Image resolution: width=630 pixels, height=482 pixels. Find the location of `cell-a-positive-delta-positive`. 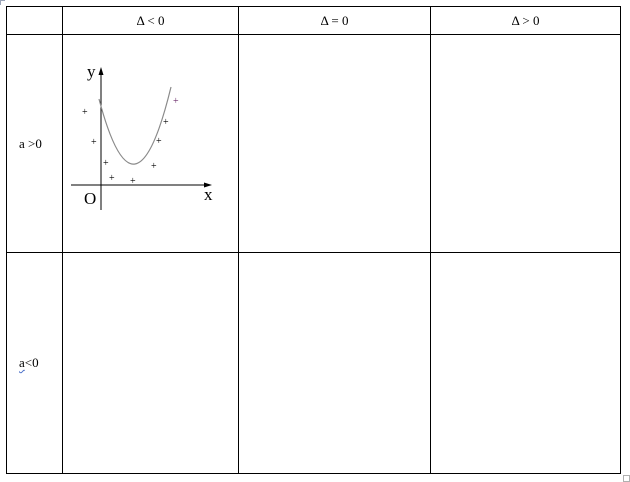

cell-a-positive-delta-positive is located at coordinates (525, 143).